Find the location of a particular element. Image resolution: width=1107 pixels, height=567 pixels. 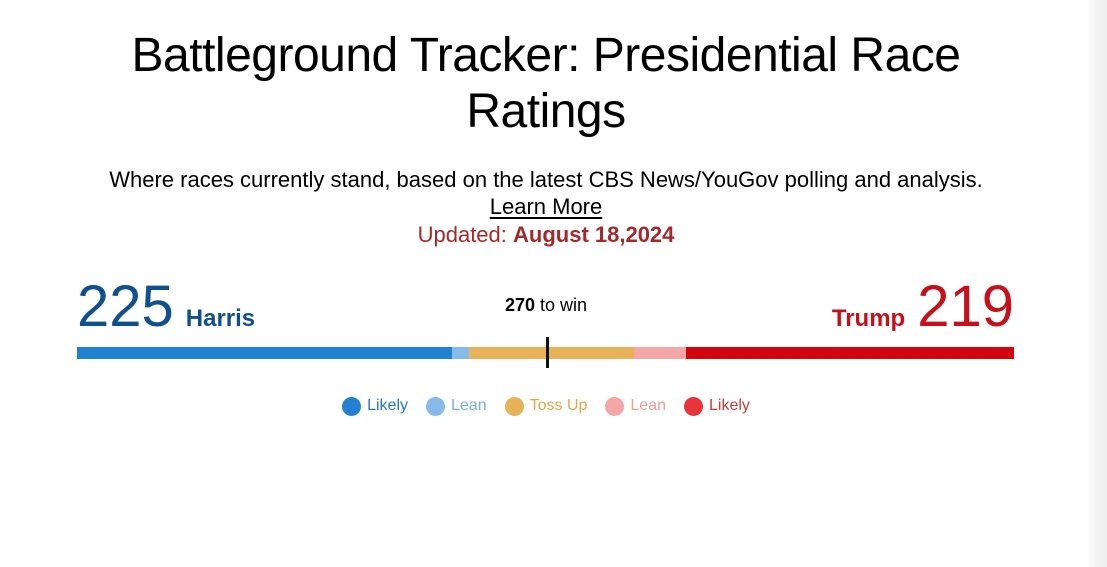

trump-name: Trump is located at coordinates (868, 318).